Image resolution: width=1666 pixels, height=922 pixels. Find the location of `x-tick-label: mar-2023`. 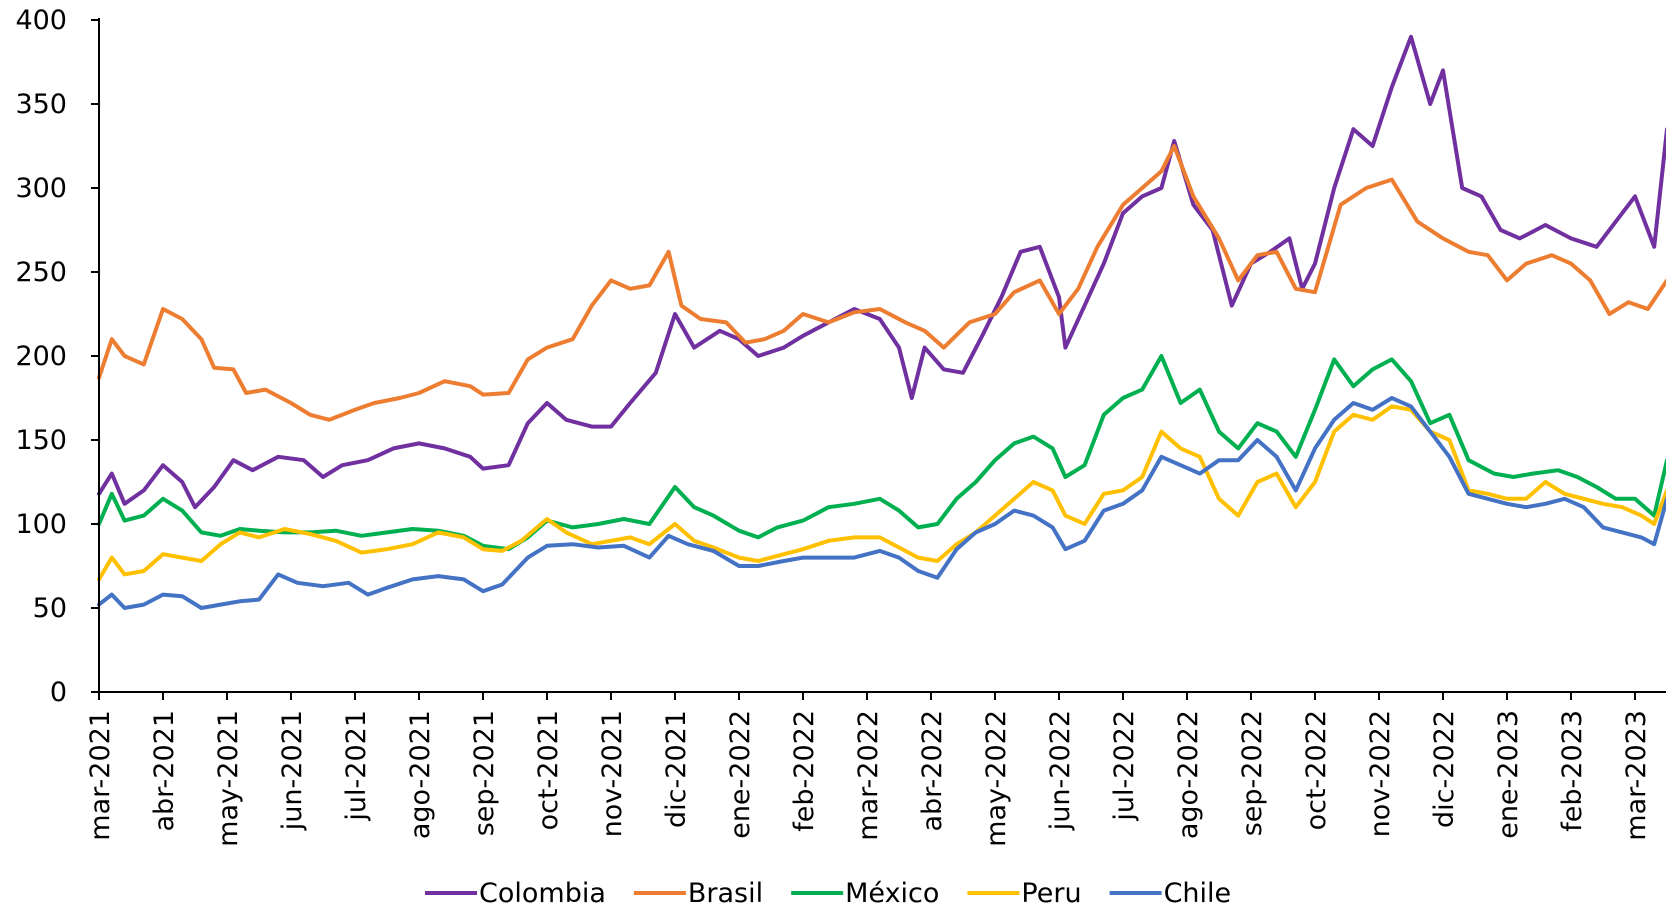

x-tick-label: mar-2023 is located at coordinates (1636, 775).